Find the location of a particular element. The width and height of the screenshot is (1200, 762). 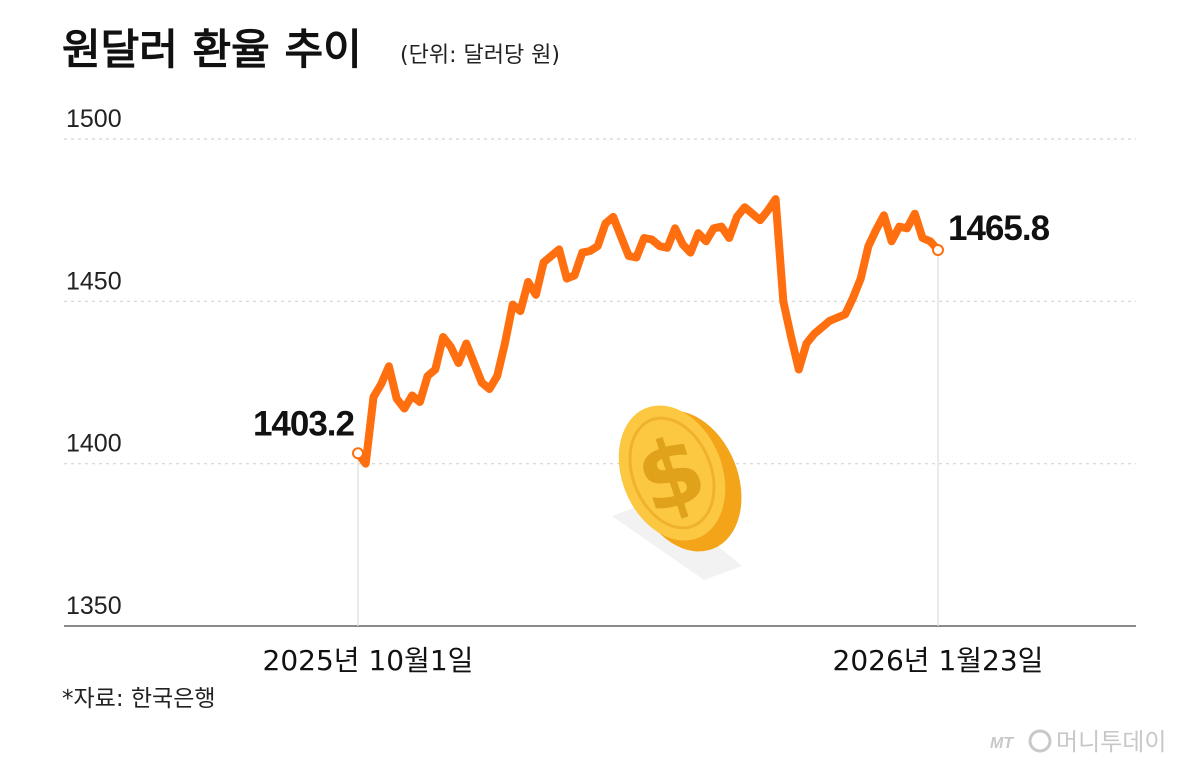

watermark: MT 머니투데이 is located at coordinates (1078, 742).